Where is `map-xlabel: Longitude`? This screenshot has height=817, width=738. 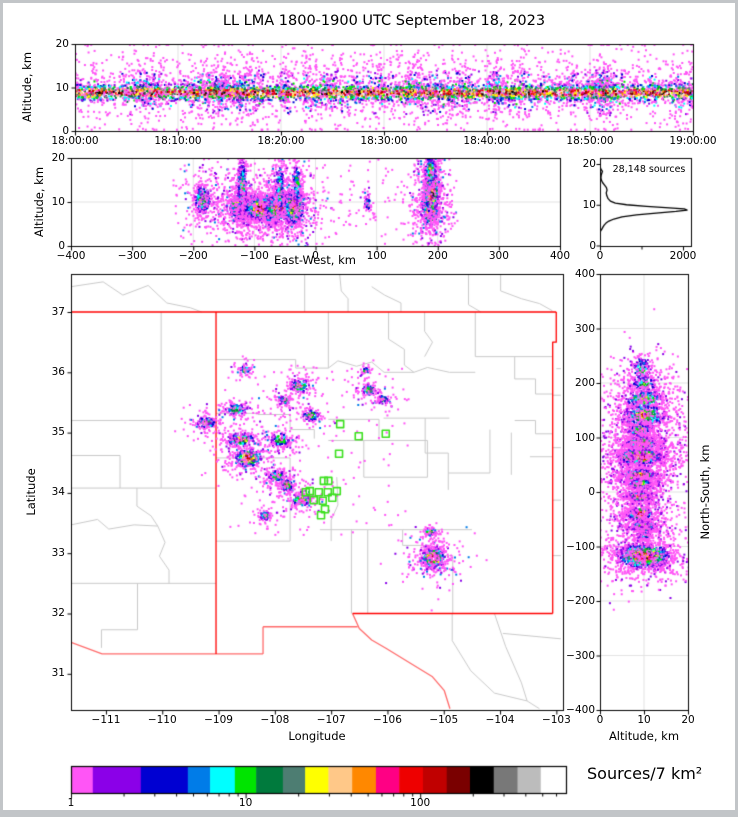 map-xlabel: Longitude is located at coordinates (317, 736).